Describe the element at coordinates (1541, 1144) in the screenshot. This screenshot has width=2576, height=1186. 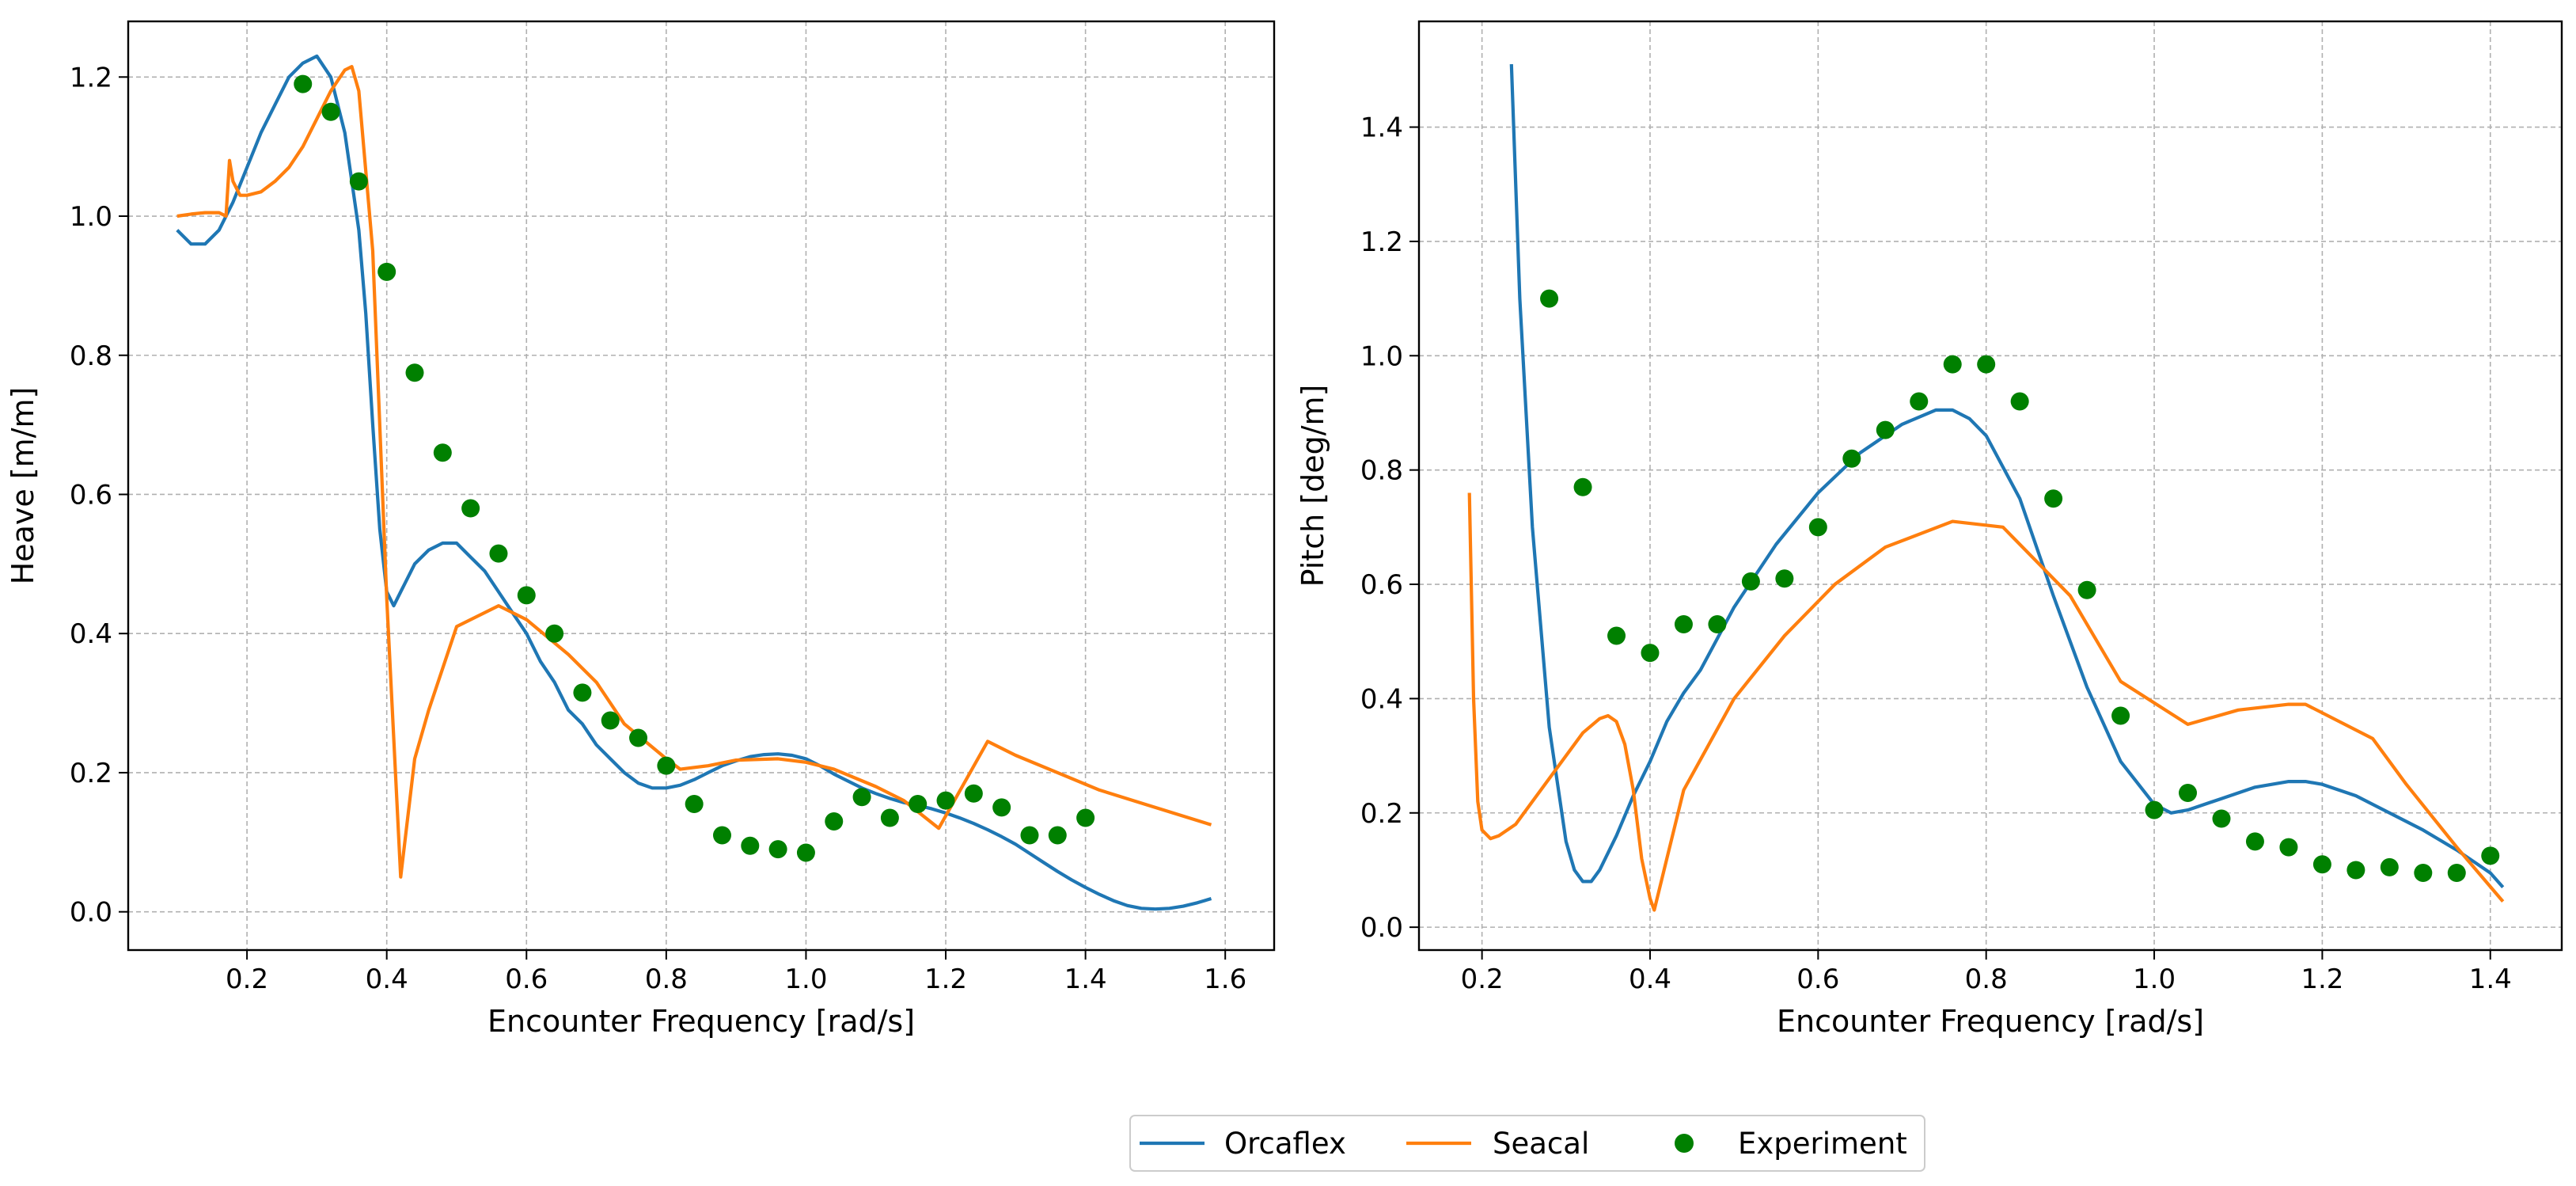
I see `legend-seacal-label: Seacal` at that location.